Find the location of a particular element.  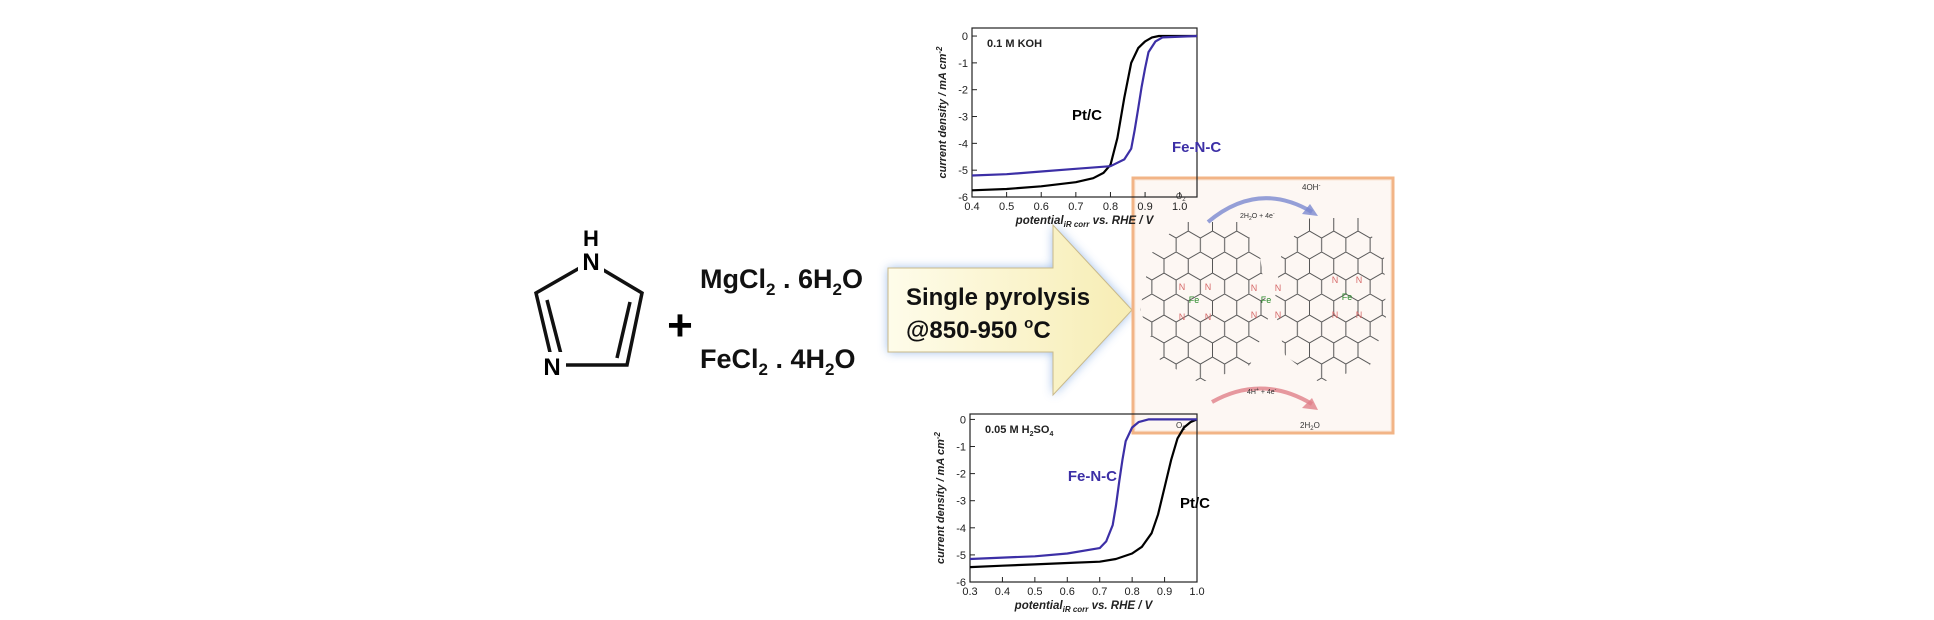

graphene-sheet-left is located at coordinates (1204, 302).